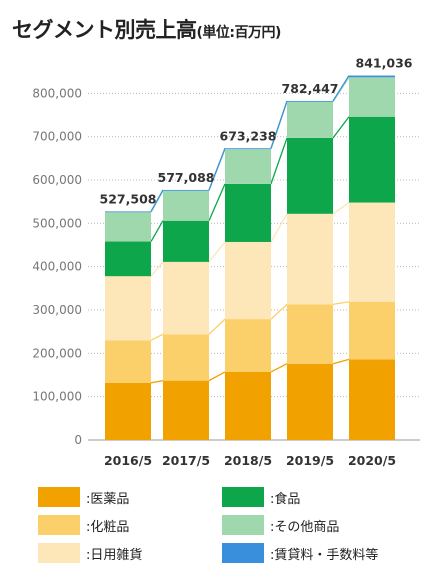 The height and width of the screenshot is (570, 443). I want to click on total-label: 577,088, so click(186, 177).